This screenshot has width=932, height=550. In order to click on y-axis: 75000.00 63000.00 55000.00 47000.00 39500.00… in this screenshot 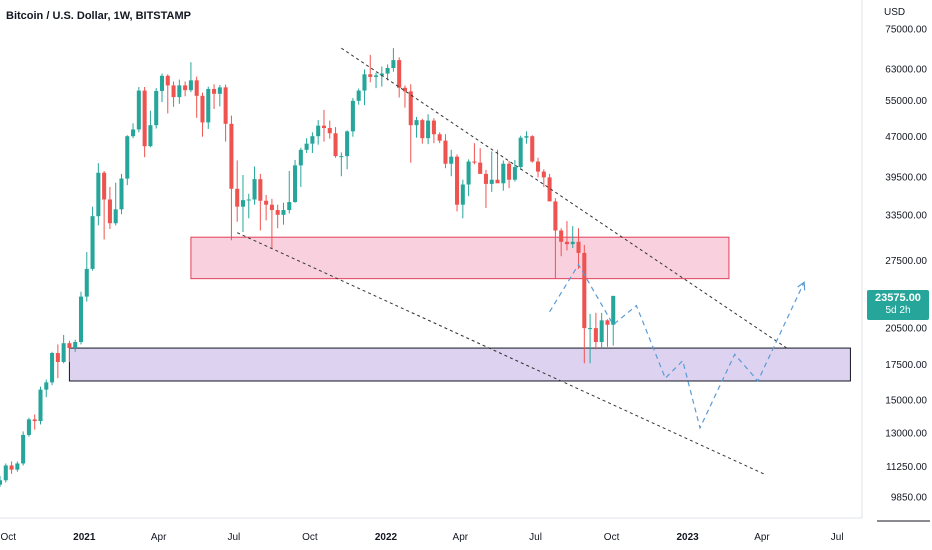, I will do `click(906, 263)`.